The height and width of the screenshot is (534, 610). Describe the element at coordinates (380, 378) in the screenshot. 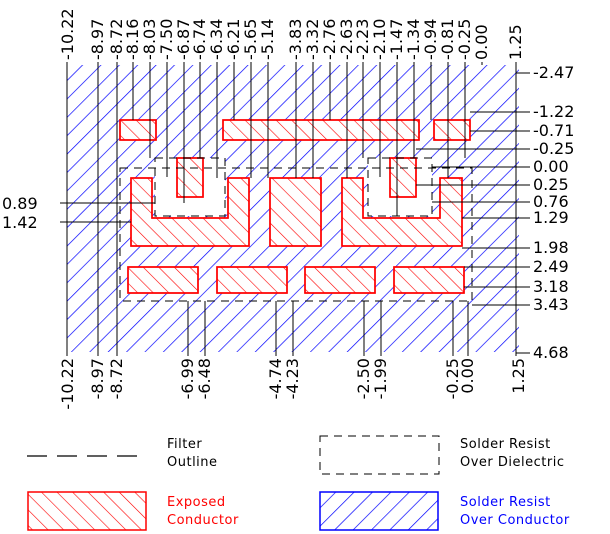

I see `bottom-dimension-label: -1.99` at that location.